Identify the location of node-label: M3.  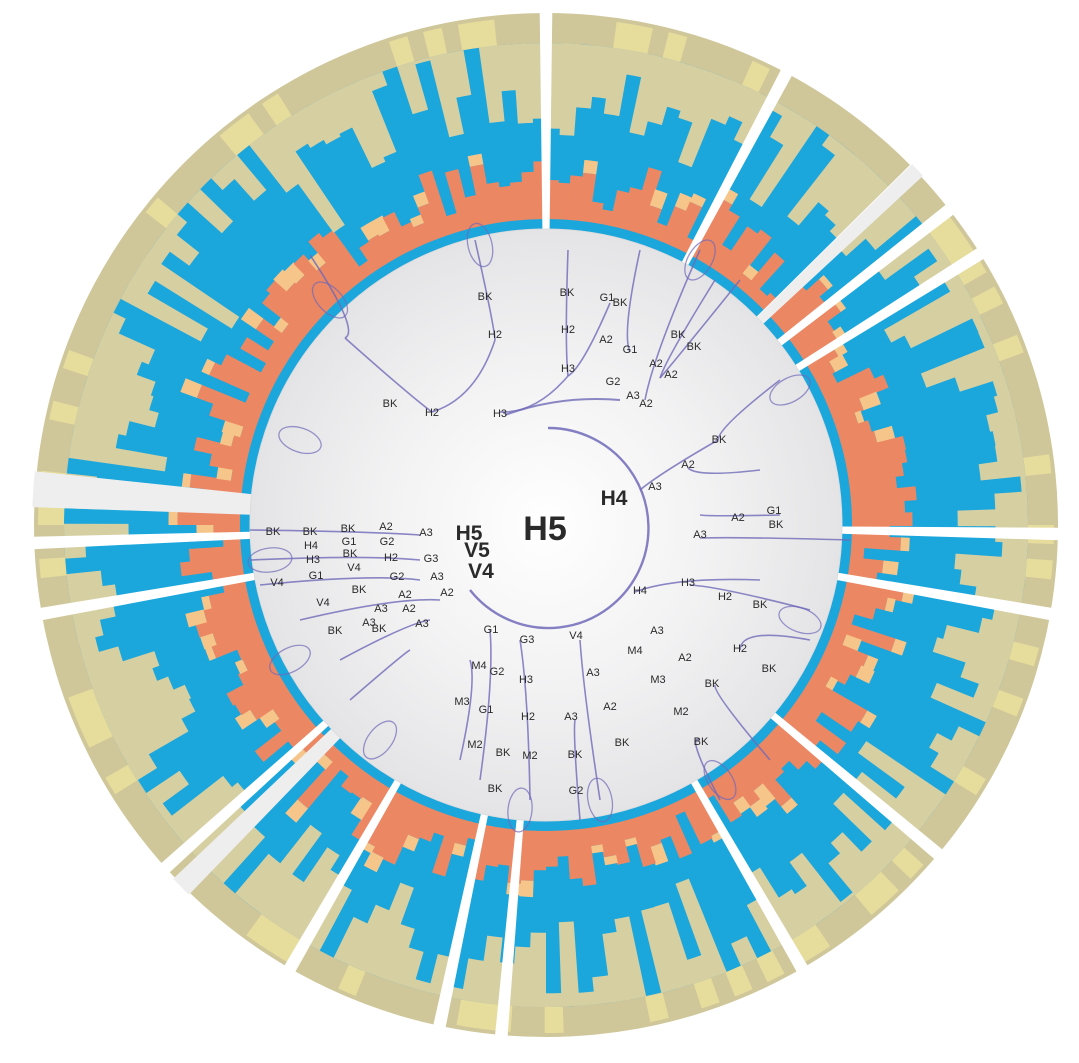
(461, 702).